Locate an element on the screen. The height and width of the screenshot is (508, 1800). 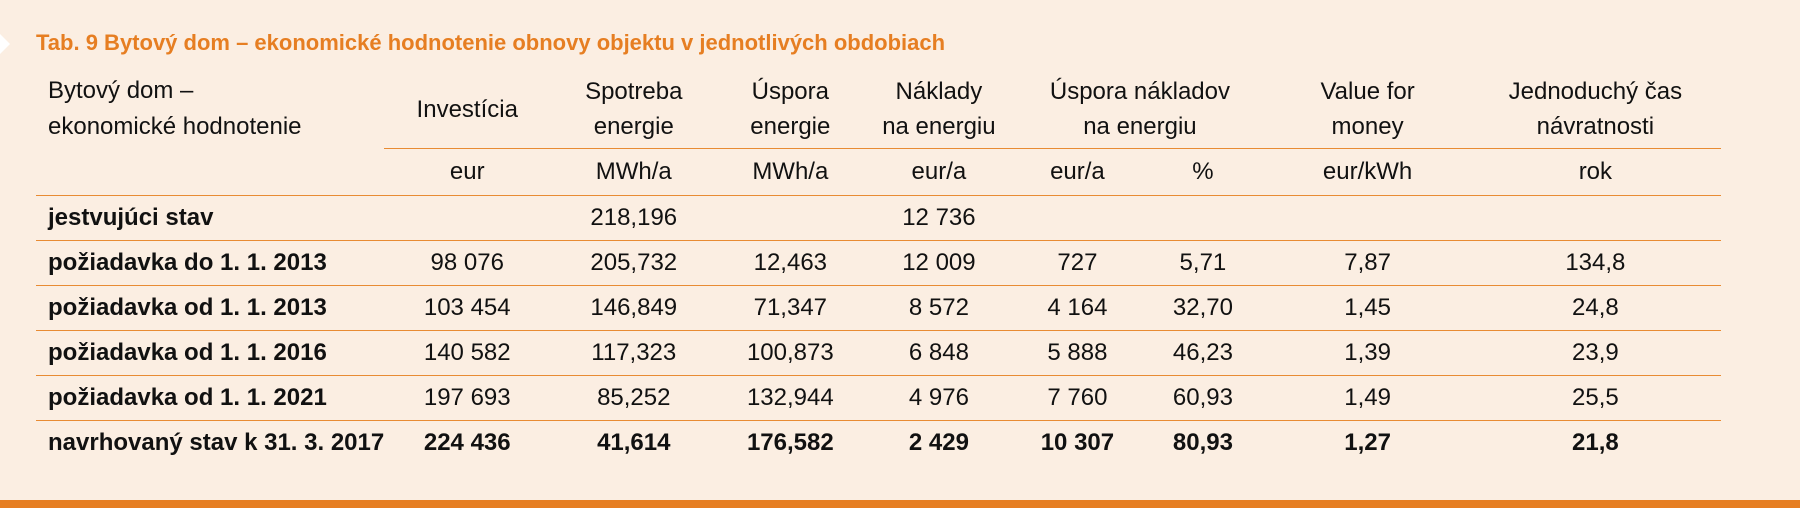
table-cell: 24,8 is located at coordinates (1595, 308).